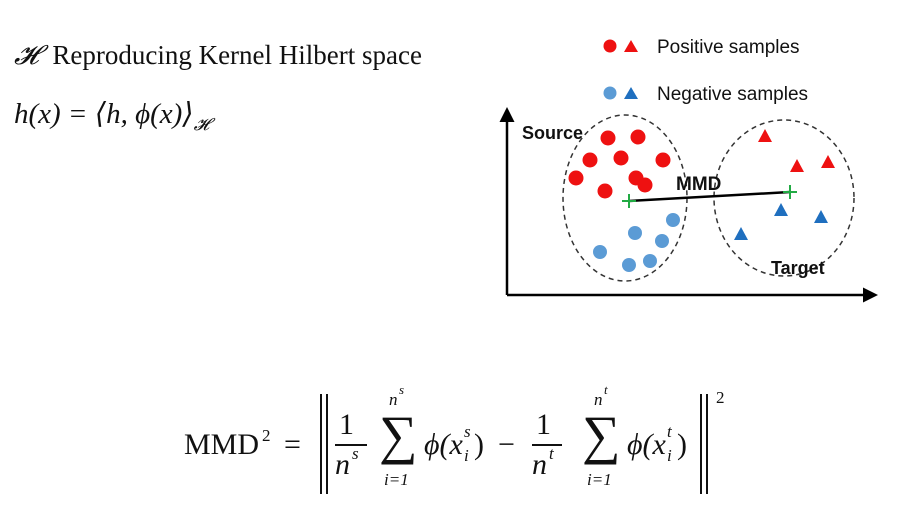 This screenshot has height=516, width=903. What do you see at coordinates (709, 196) in the screenshot?
I see `mmd-distance-line` at bounding box center [709, 196].